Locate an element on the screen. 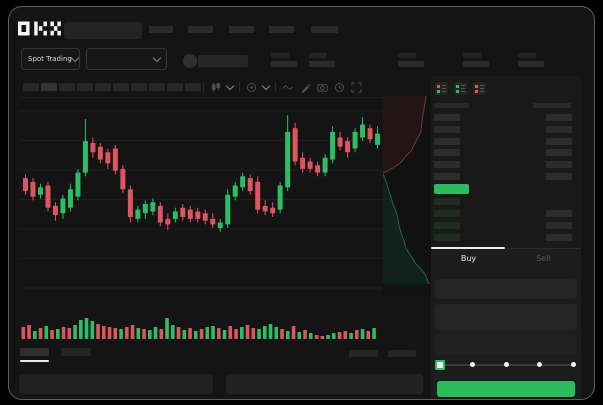 Image resolution: width=603 pixels, height=405 pixels. orderbook-view-asks-icon is located at coordinates (479, 88).